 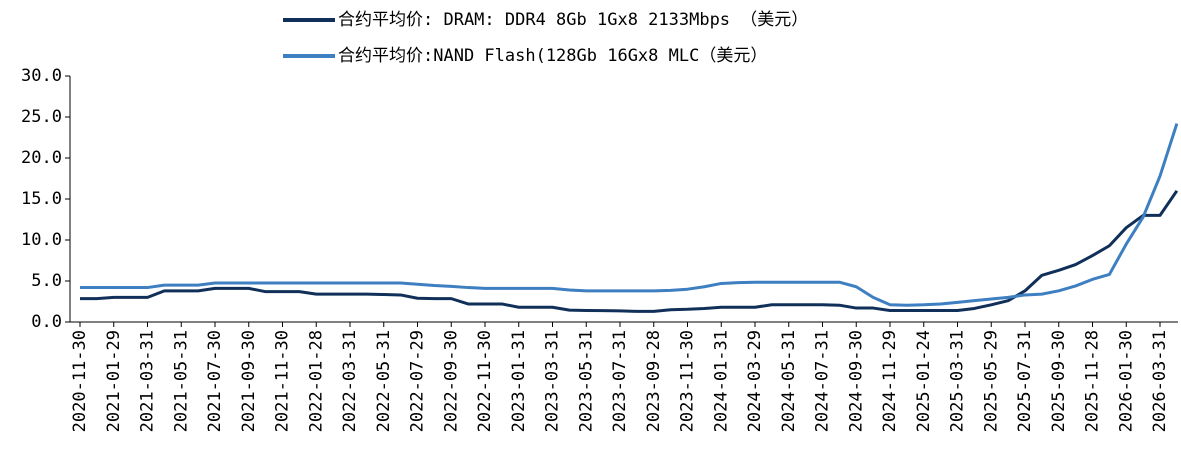 I want to click on x-tick-label: 2021-05-31, so click(x=181, y=381).